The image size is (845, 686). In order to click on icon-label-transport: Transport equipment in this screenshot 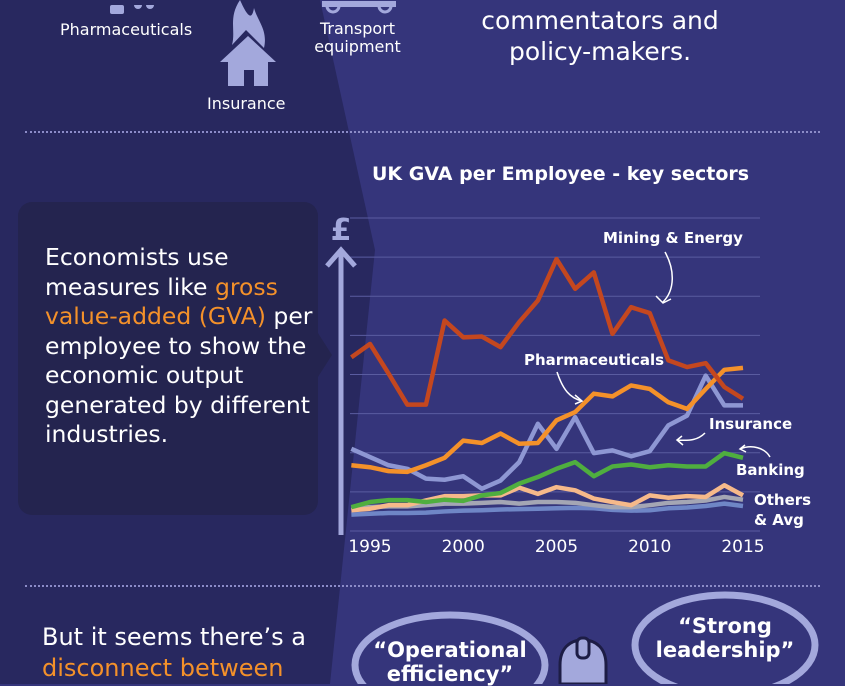, I will do `click(357, 37)`.